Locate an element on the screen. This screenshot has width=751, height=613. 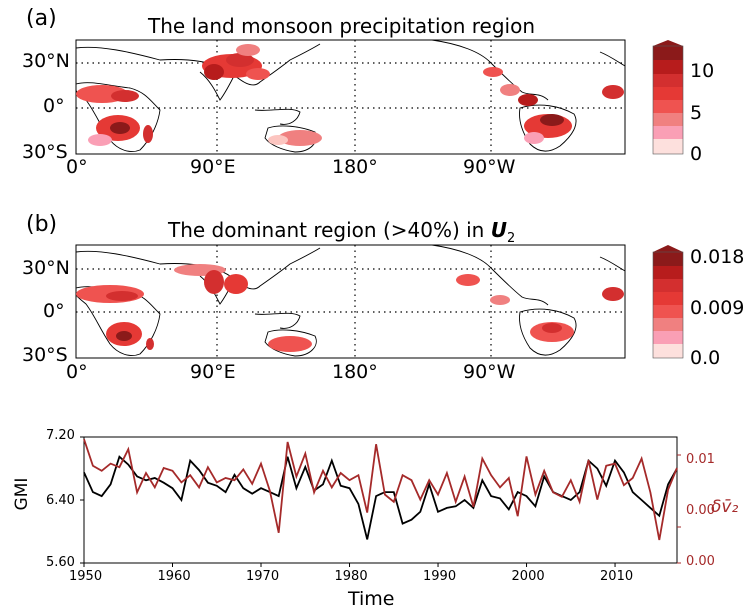
y2-tick-top: 0.01 is located at coordinates (700, 459).